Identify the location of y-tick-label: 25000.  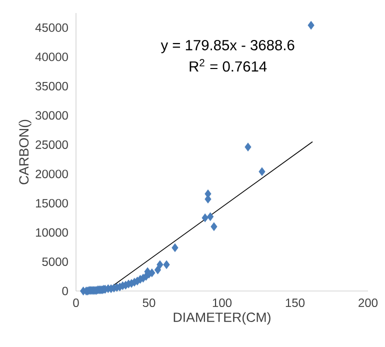
(52, 144).